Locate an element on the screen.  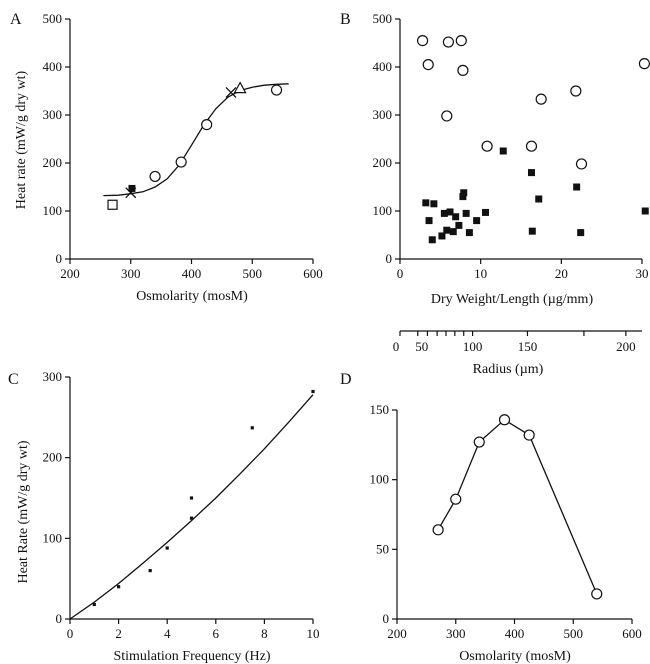
x-tick-label: 10 is located at coordinates (480, 273).